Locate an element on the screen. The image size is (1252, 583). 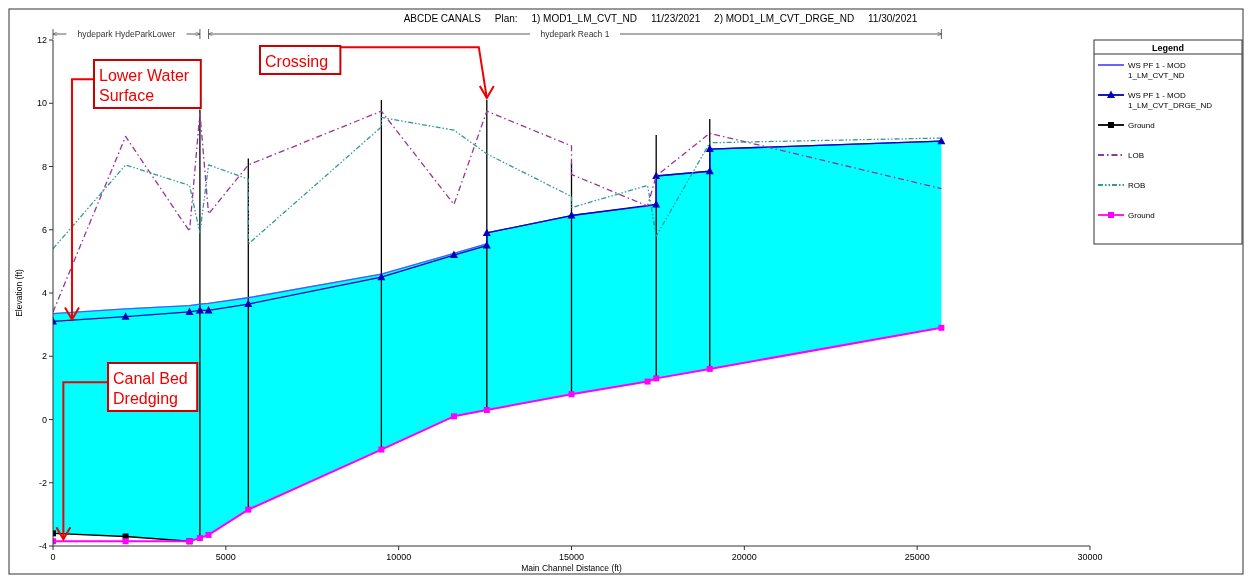
y-tick-label: 12 is located at coordinates (41, 40).